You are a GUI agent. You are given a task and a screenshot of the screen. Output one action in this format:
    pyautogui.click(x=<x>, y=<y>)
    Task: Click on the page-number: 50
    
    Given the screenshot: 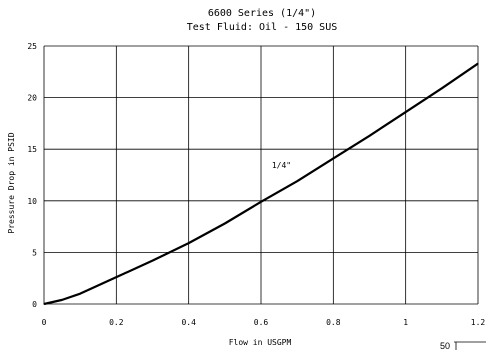 What is the action you would take?
    pyautogui.click(x=445, y=346)
    